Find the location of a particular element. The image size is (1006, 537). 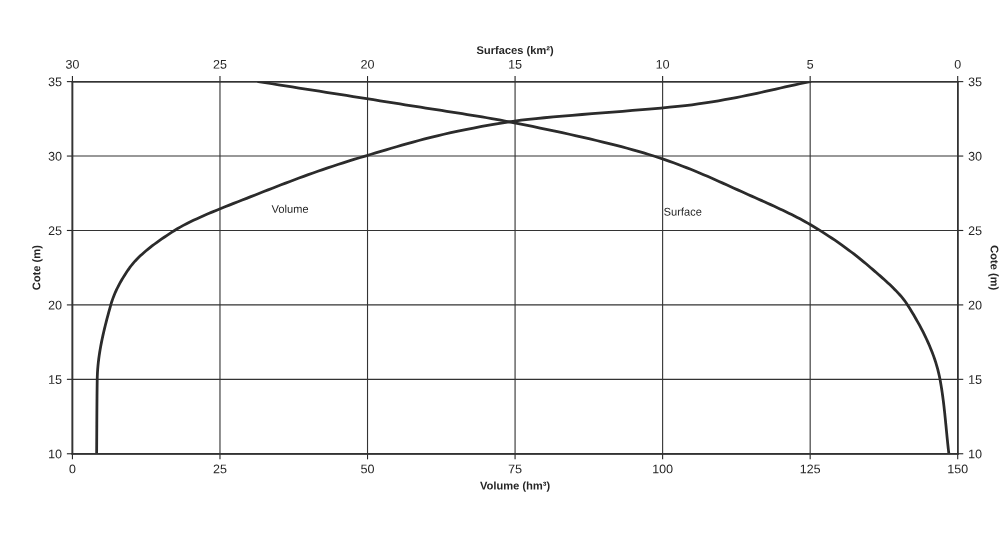

x2-tick-label: 5 is located at coordinates (810, 64).